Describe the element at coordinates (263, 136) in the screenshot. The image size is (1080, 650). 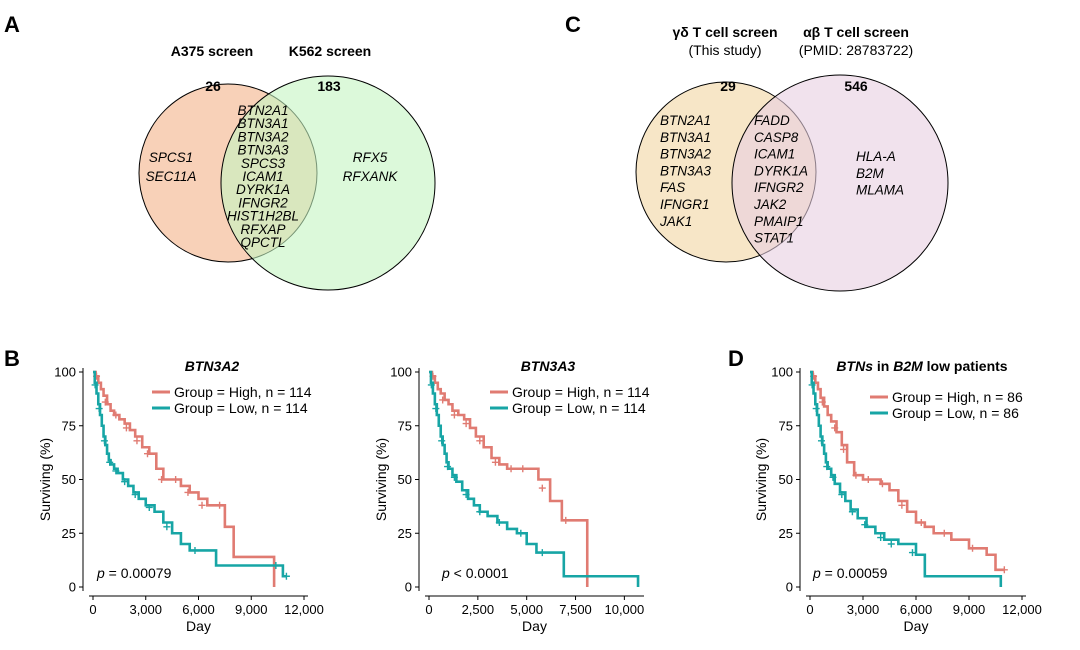
I see `gene-label: BTN3A2` at that location.